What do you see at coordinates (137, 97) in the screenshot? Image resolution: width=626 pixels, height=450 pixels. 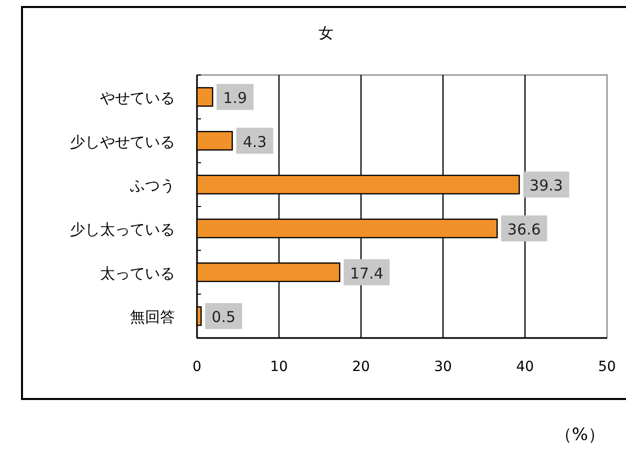 I see `y-tick-label: やせている` at bounding box center [137, 97].